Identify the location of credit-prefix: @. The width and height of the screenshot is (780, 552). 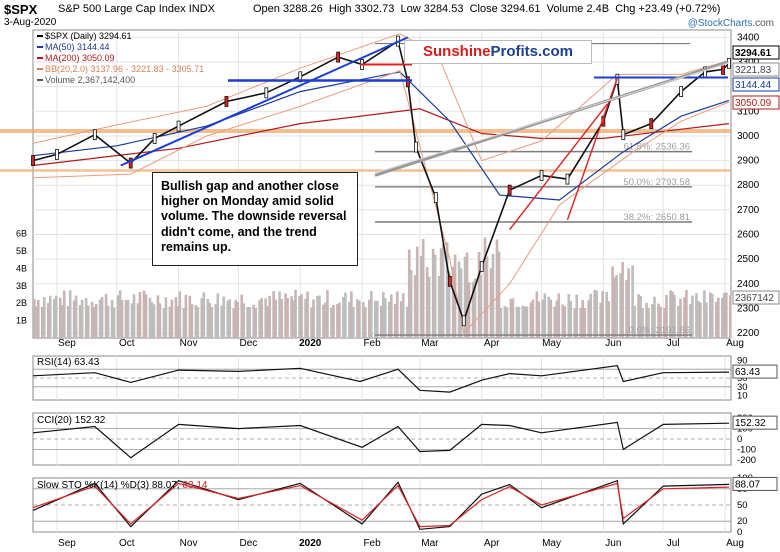
(692, 23).